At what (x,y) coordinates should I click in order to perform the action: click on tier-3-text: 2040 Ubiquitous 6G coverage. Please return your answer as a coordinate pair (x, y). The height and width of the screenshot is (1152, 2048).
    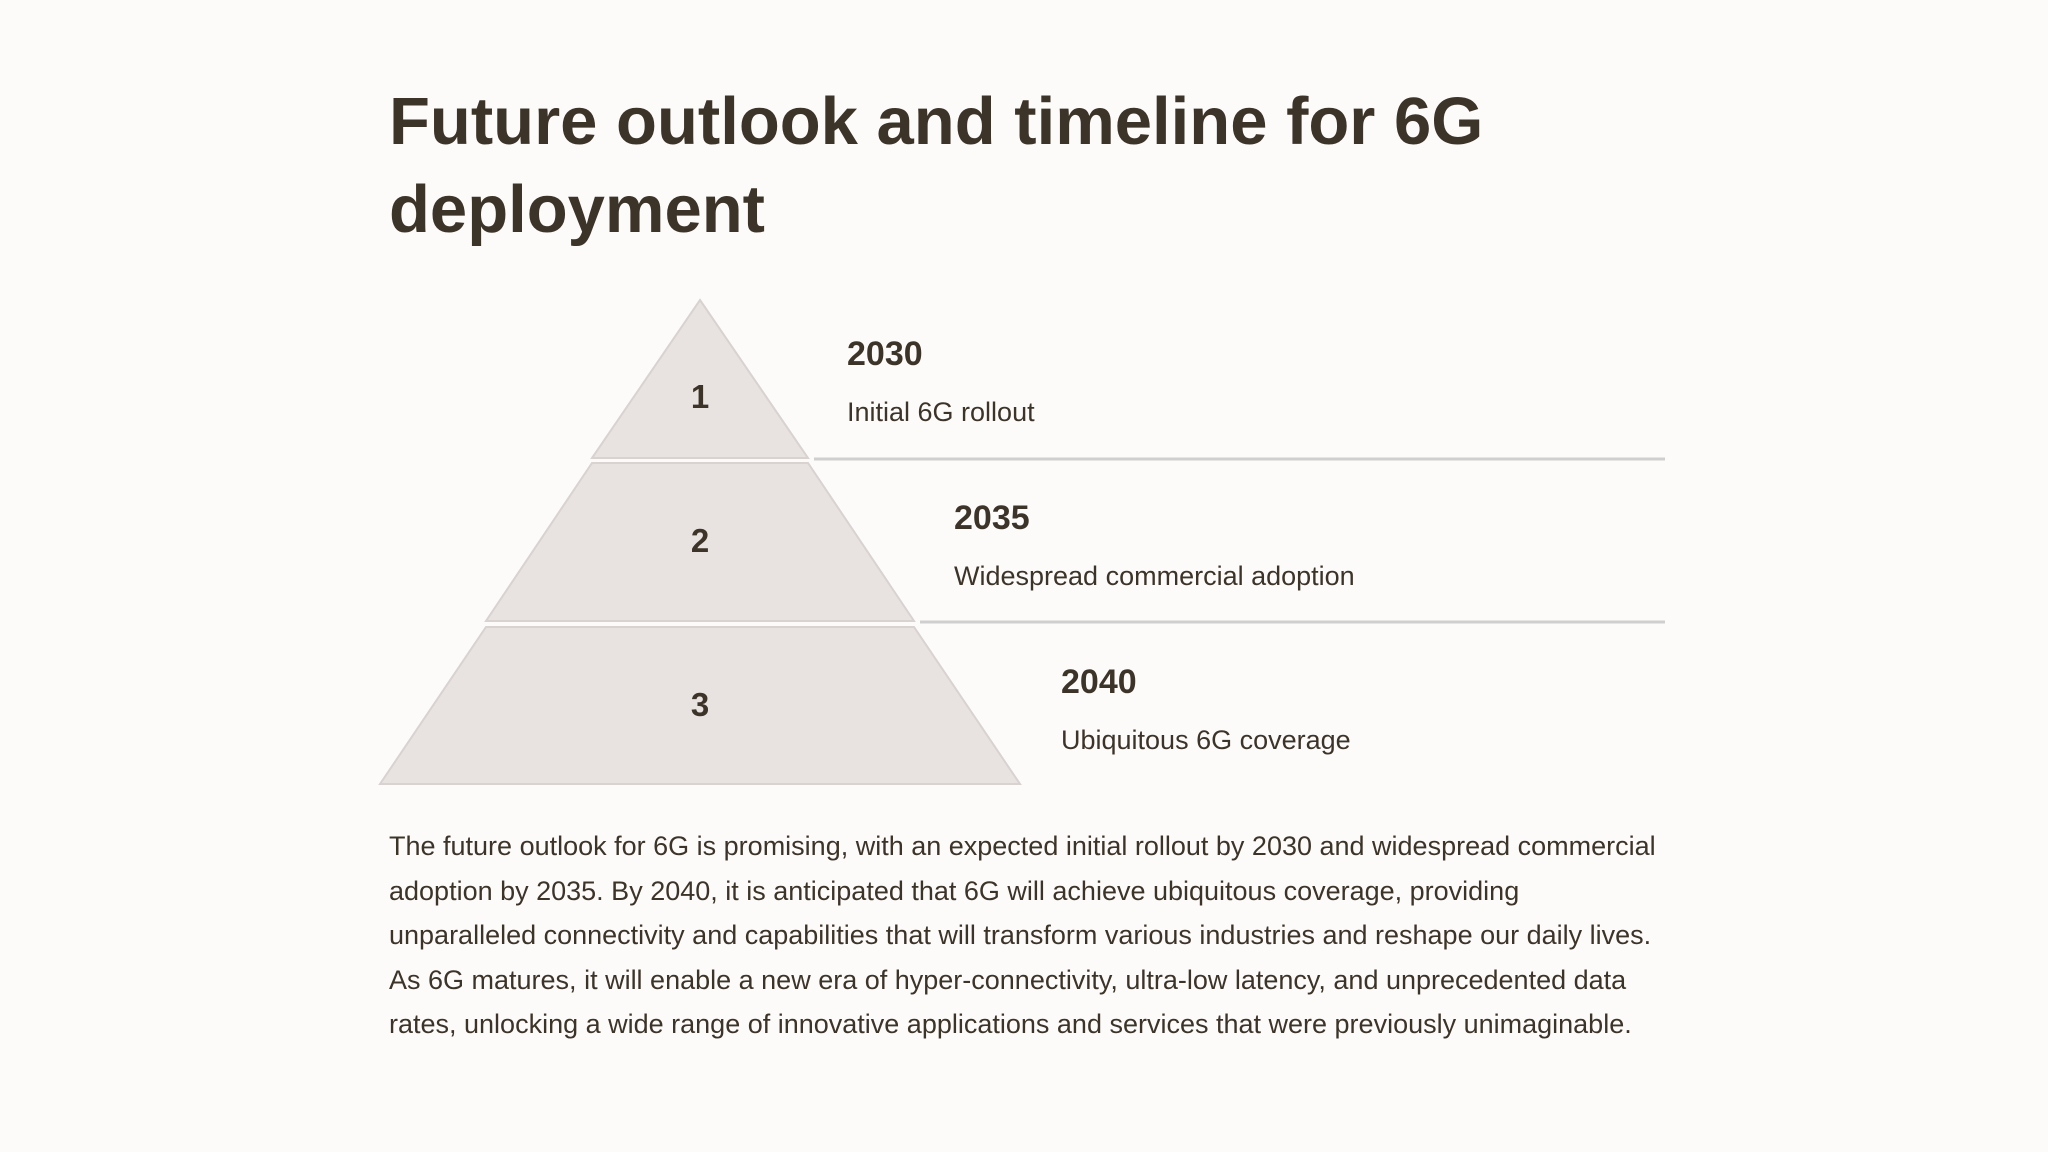
    Looking at the image, I should click on (1206, 709).